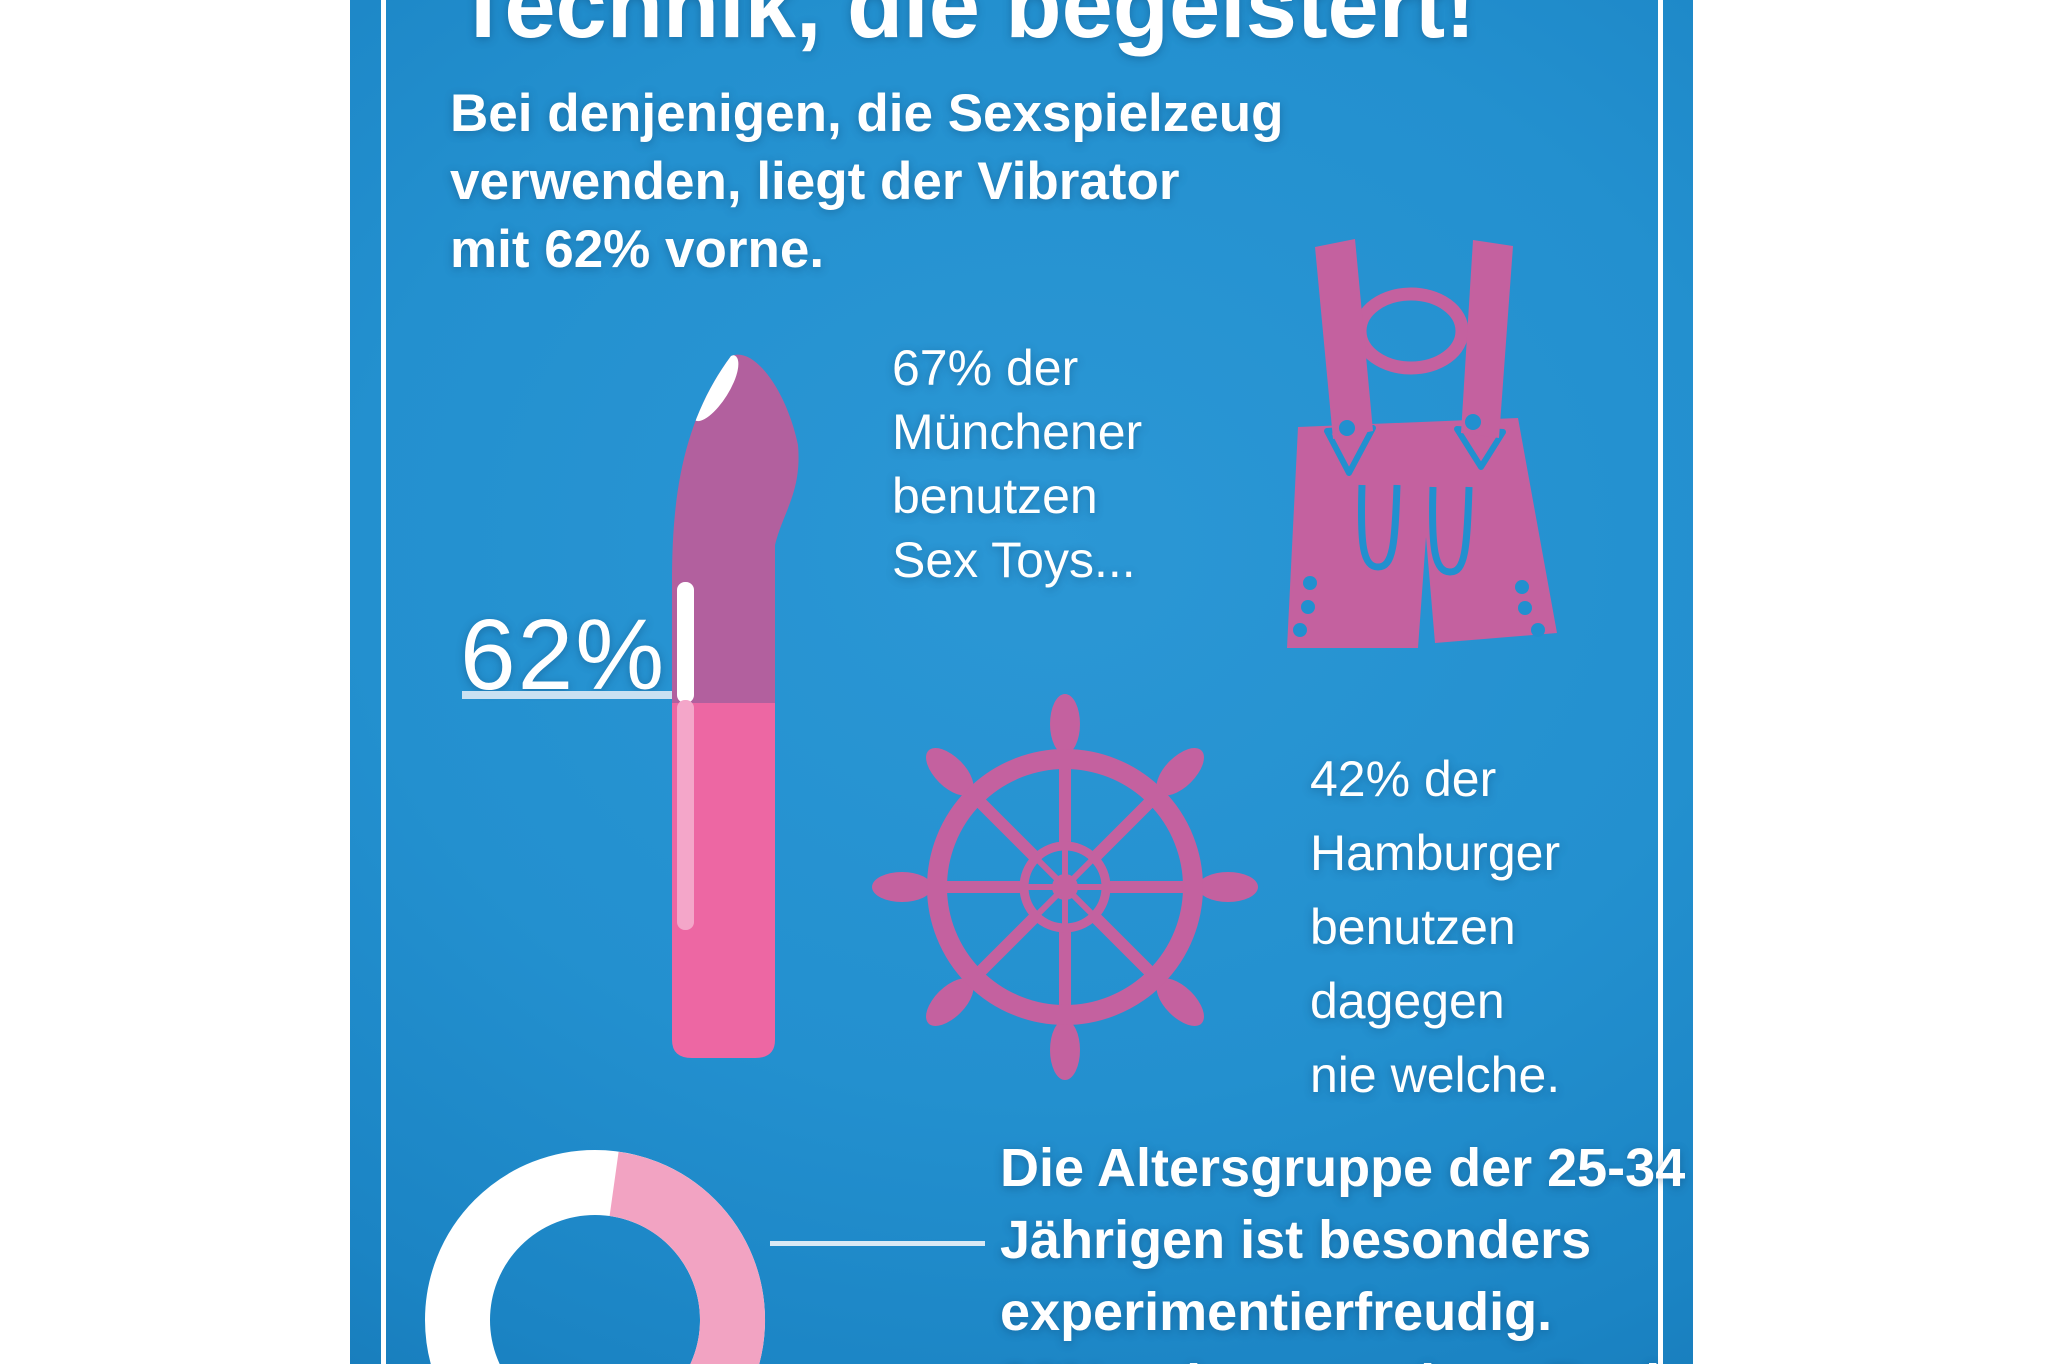 This screenshot has height=1364, width=2048. I want to click on intro-line-2: verwenden, liegt der Vibrator, so click(815, 181).